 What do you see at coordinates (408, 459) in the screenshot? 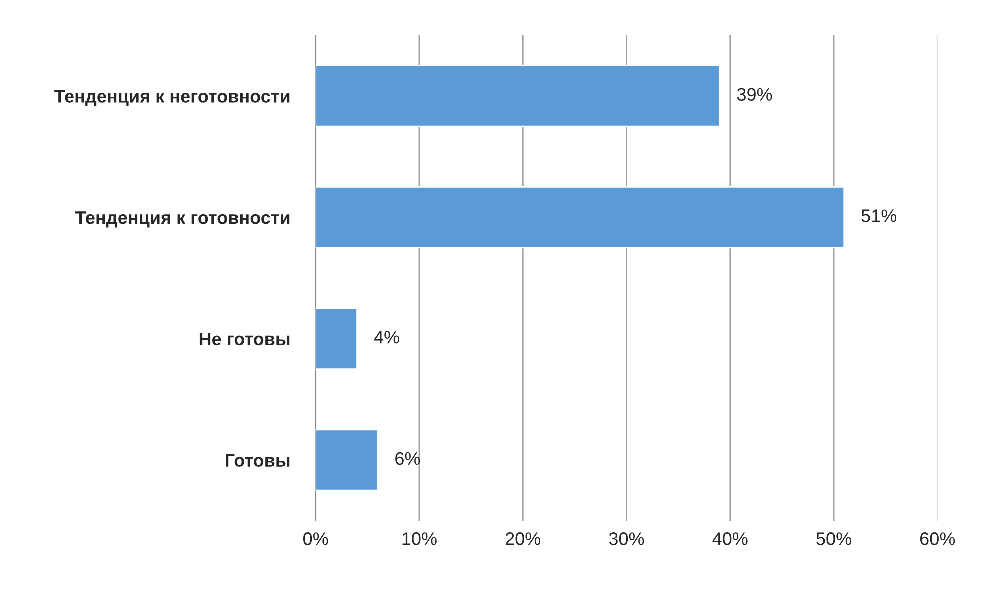
I see `data-label: 6%` at bounding box center [408, 459].